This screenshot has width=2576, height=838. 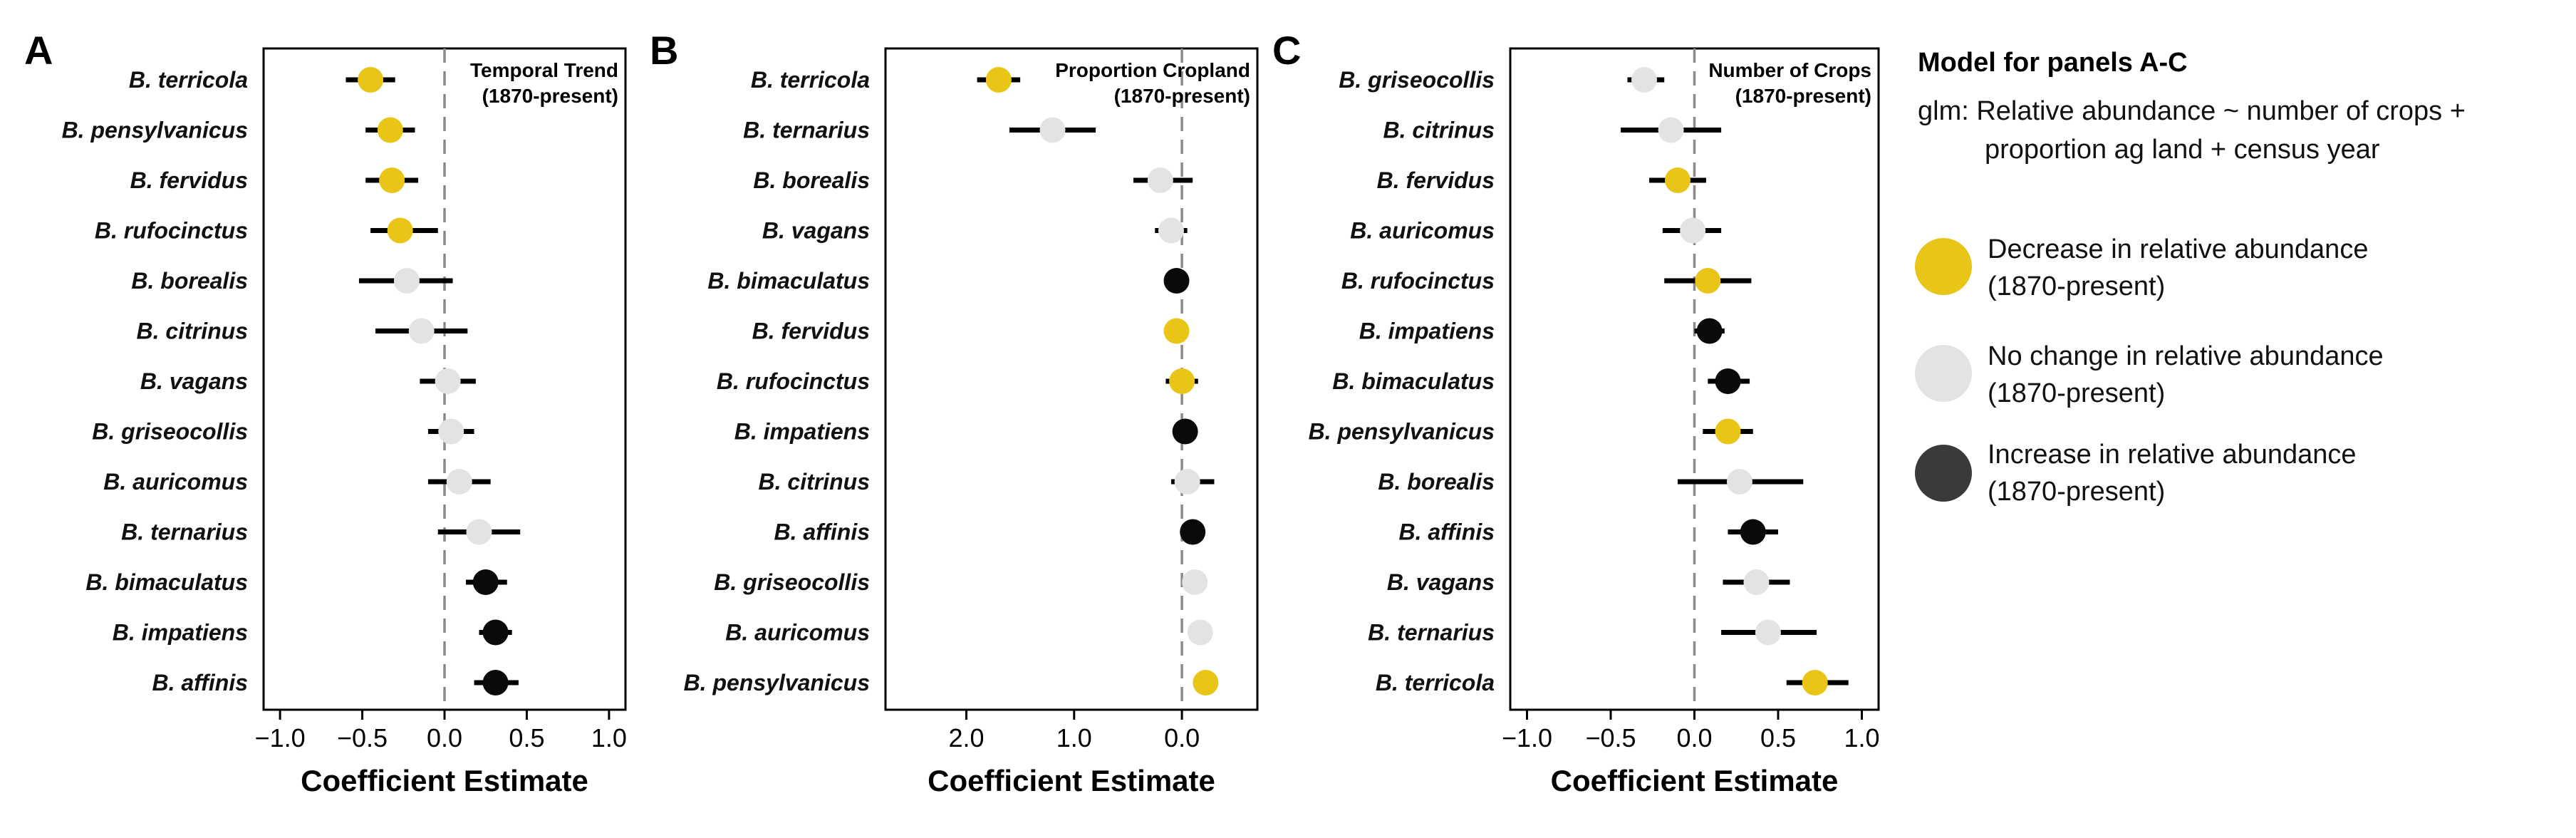 What do you see at coordinates (1413, 381) in the screenshot?
I see `species-label-c: B. bimaculatus` at bounding box center [1413, 381].